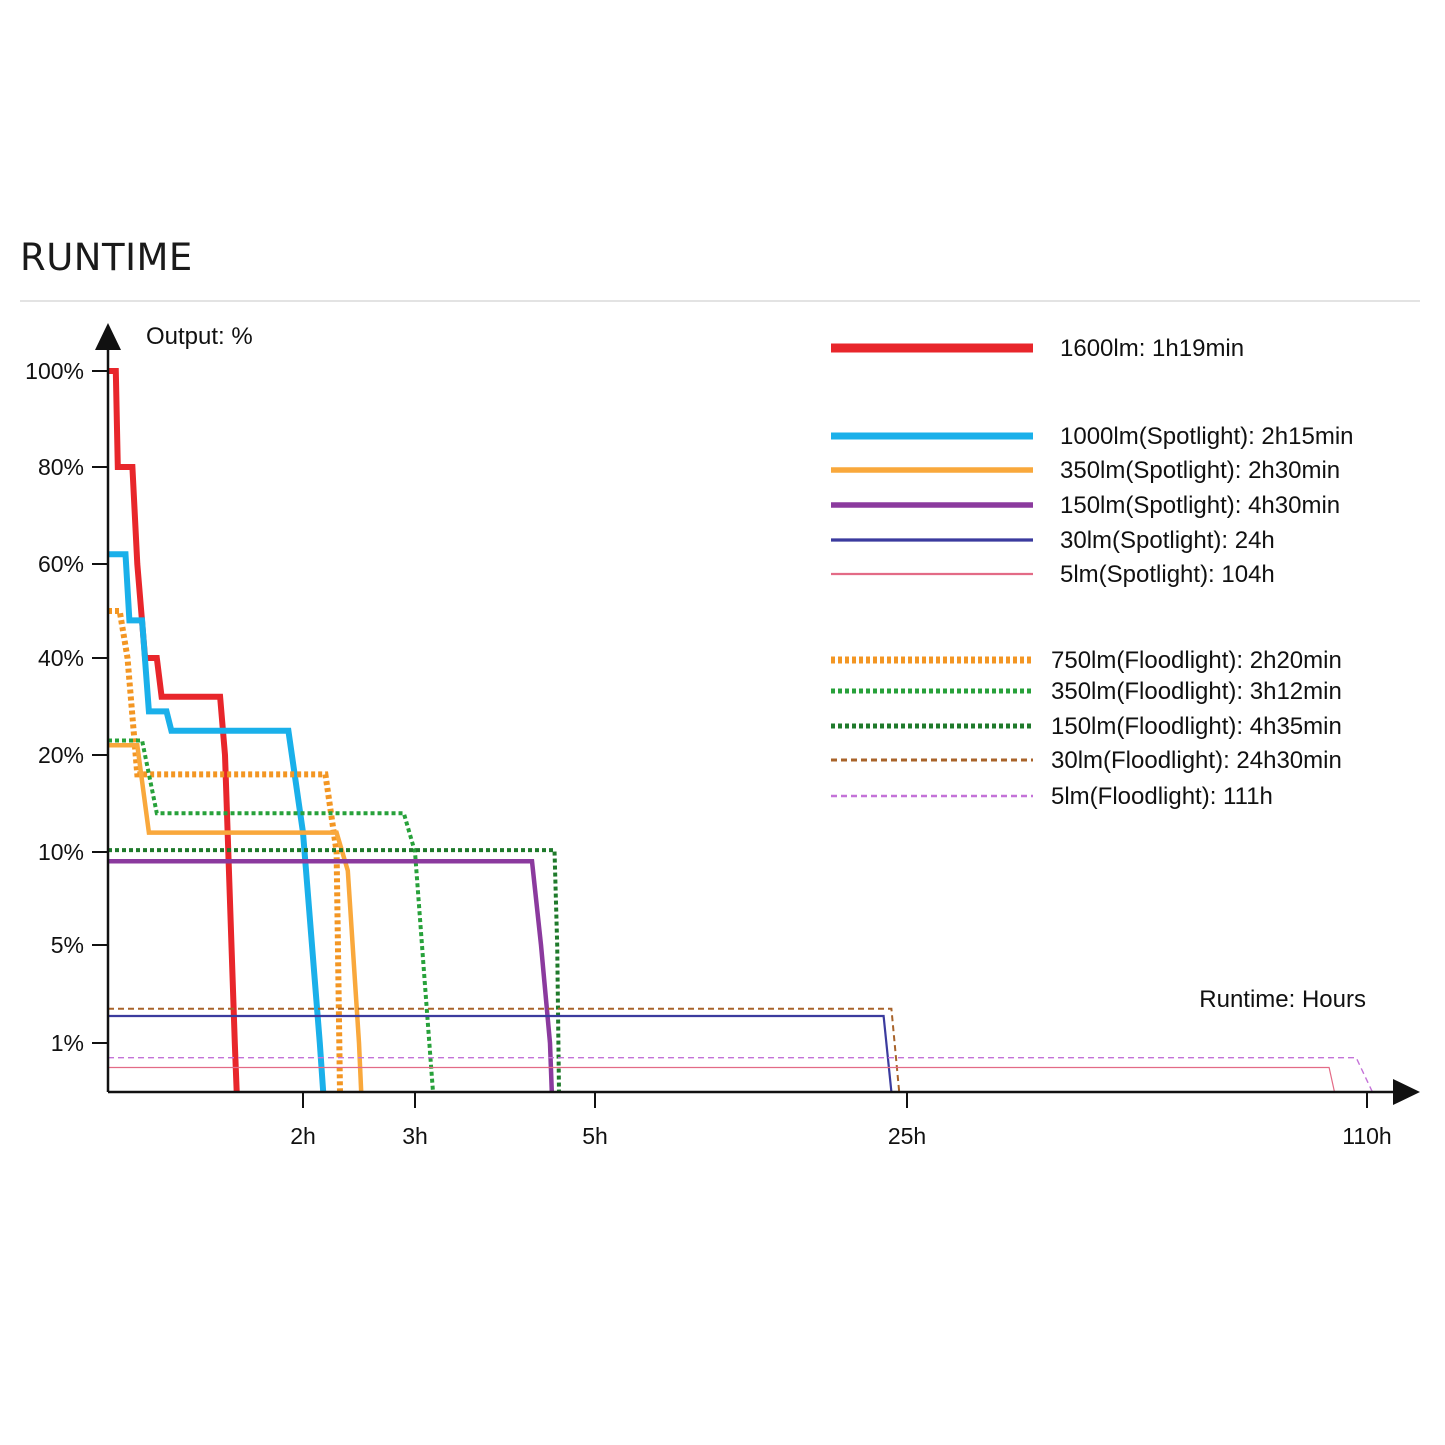 This screenshot has height=1445, width=1445. Describe the element at coordinates (67, 945) in the screenshot. I see `y-tick-label: 5%` at that location.